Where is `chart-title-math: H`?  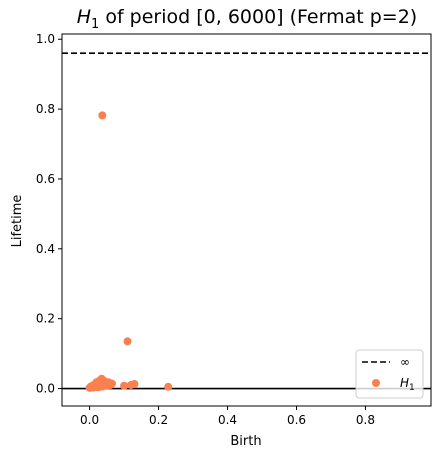
chart-title-math: H is located at coordinates (84, 17).